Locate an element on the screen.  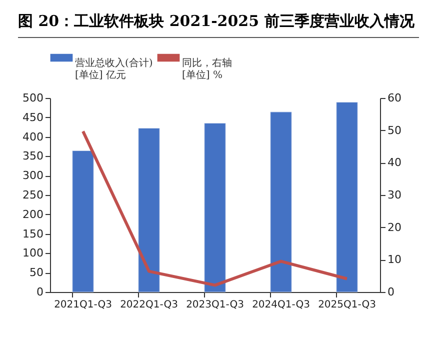
y-tick-label: 450 is located at coordinates (33, 117).